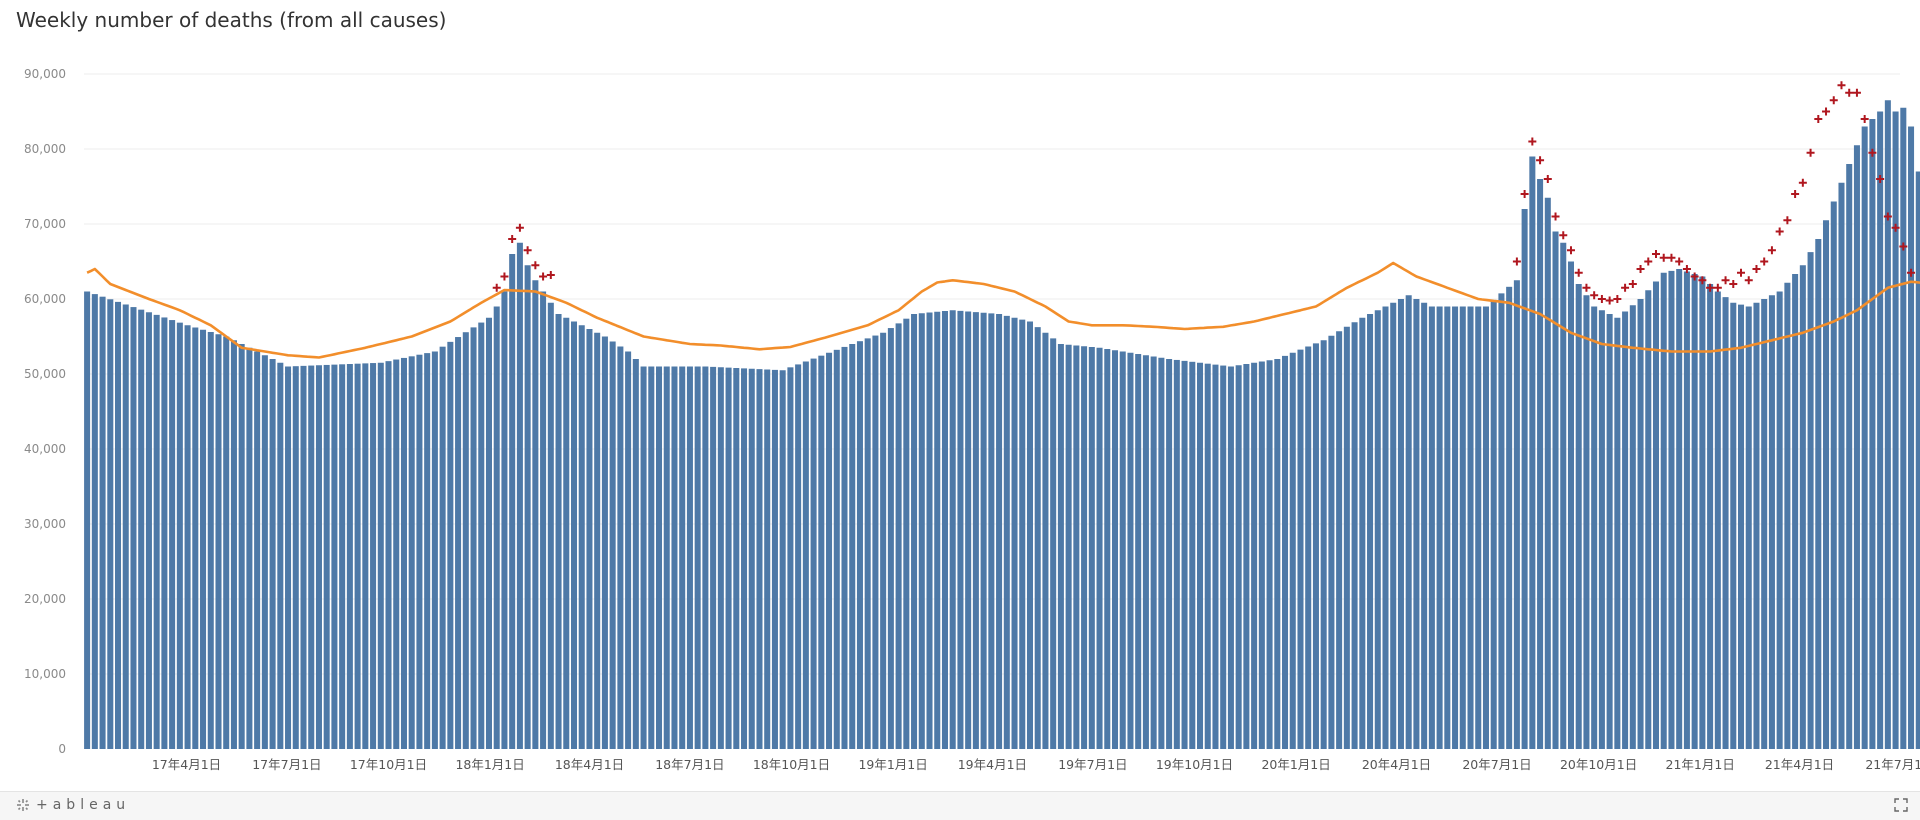  What do you see at coordinates (186, 764) in the screenshot?
I see `x-tick-label: 17年4月1日` at bounding box center [186, 764].